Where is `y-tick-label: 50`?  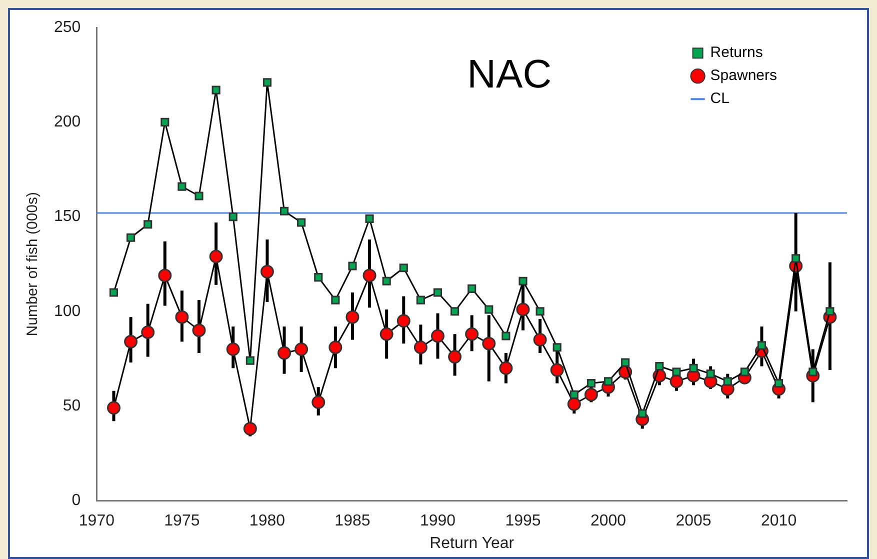 y-tick-label: 50 is located at coordinates (71, 405).